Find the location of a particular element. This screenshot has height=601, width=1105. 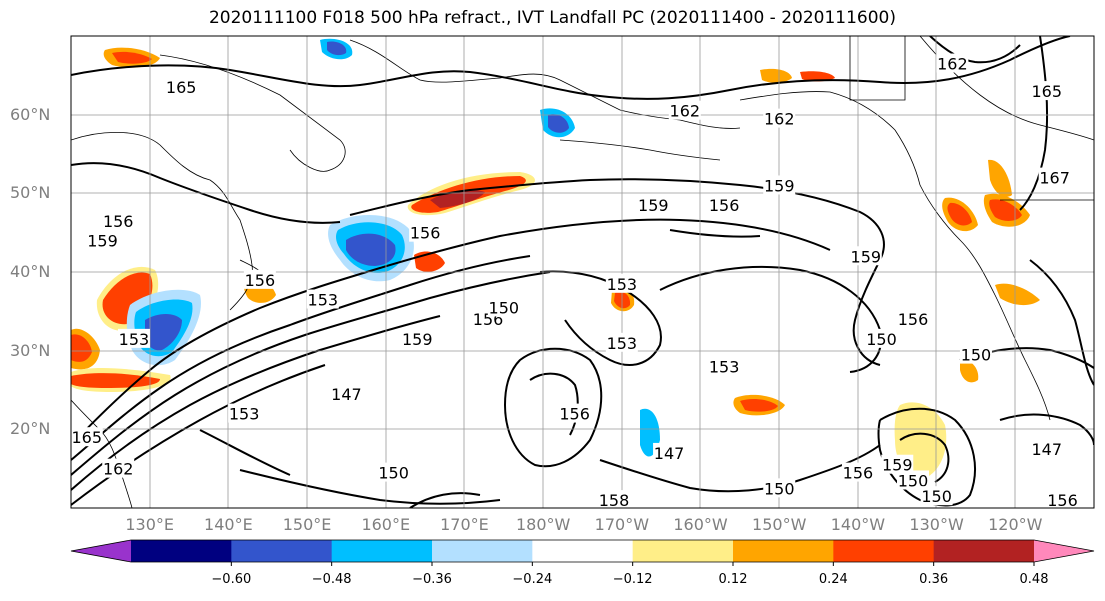

colorbar-tick-label: 0.24 is located at coordinates (833, 579).